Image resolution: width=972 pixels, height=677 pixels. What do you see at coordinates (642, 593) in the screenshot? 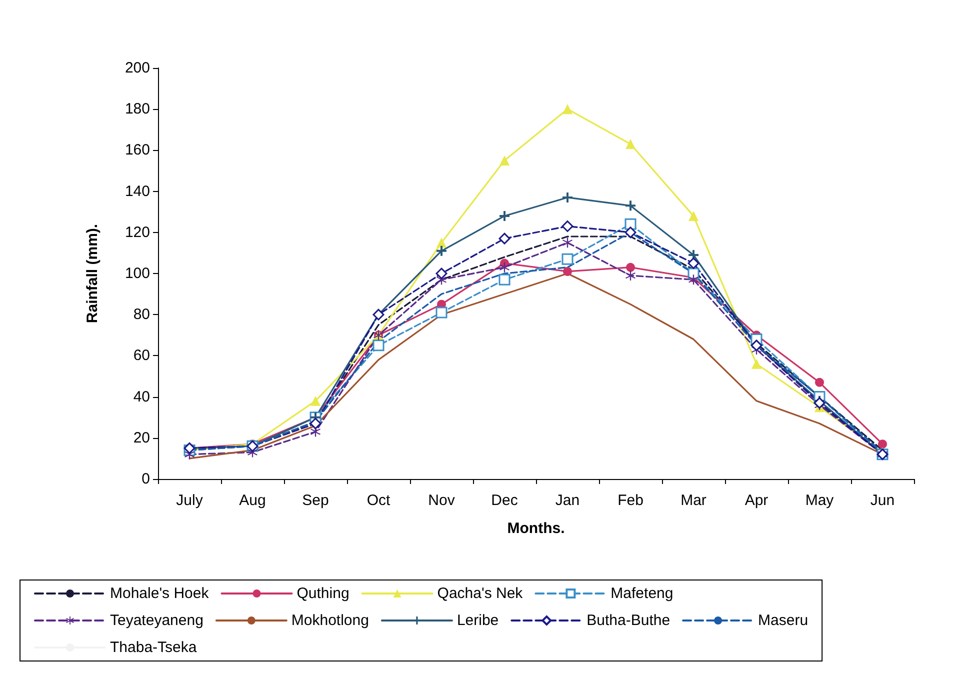
I see `legend-label: Mafeteng` at bounding box center [642, 593].